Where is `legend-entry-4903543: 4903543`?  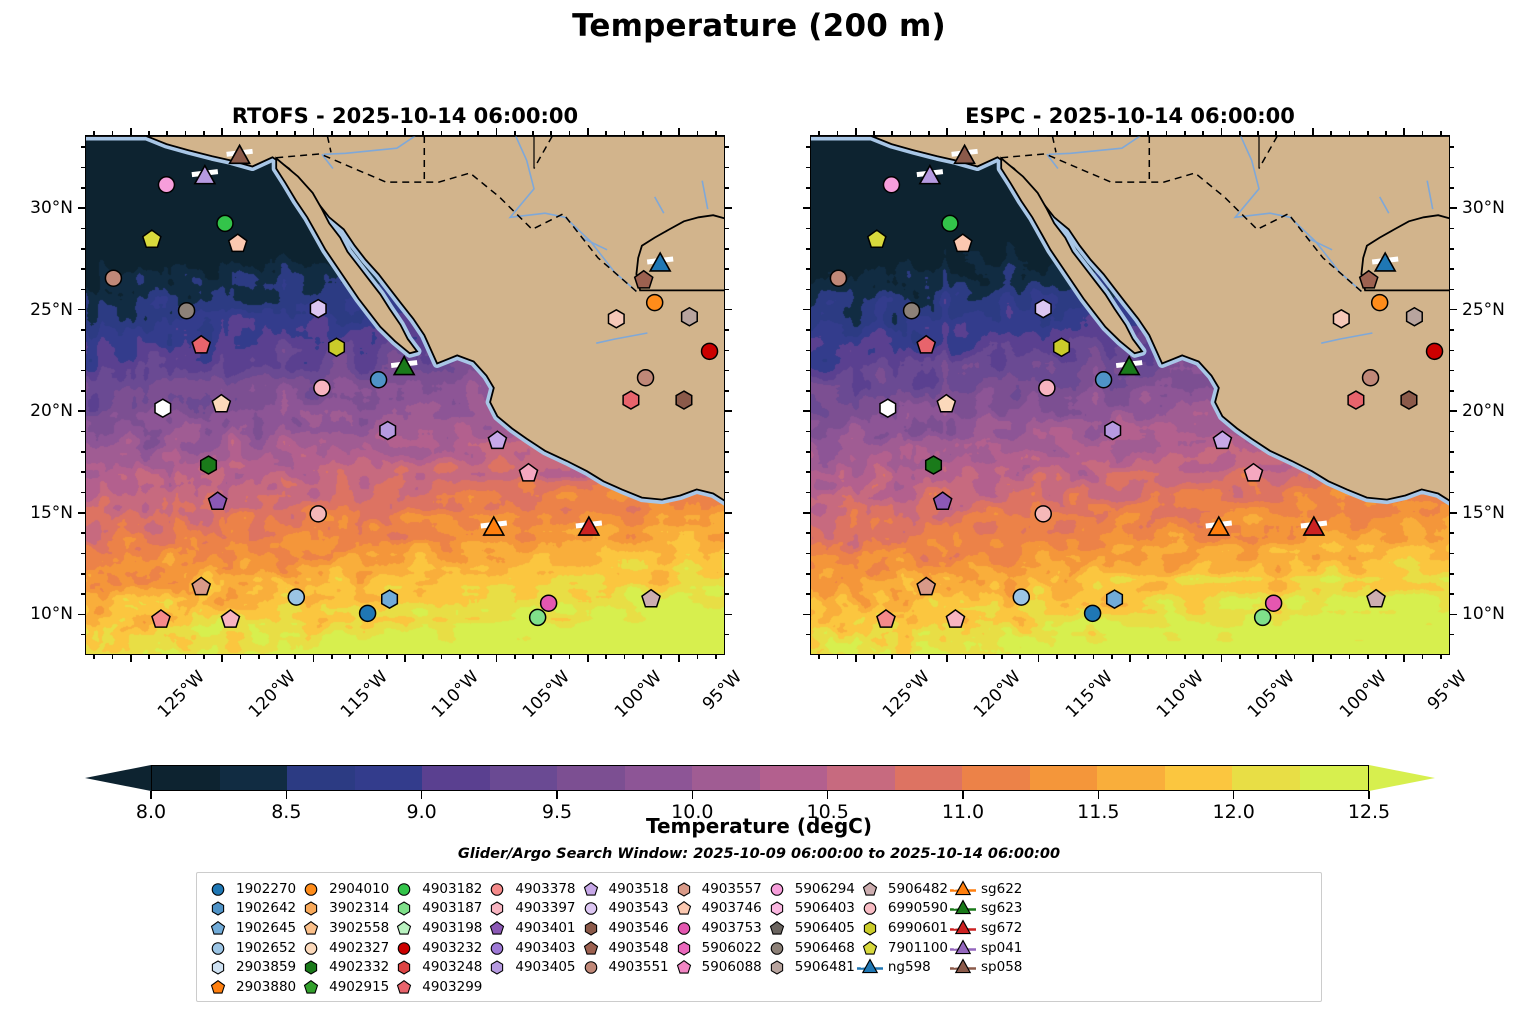
legend-entry-4903543: 4903543 is located at coordinates (622, 909).